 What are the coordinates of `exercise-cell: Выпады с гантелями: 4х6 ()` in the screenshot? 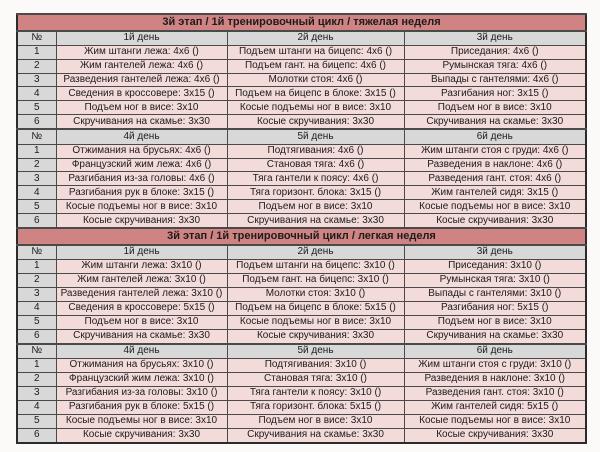 It's located at (495, 80).